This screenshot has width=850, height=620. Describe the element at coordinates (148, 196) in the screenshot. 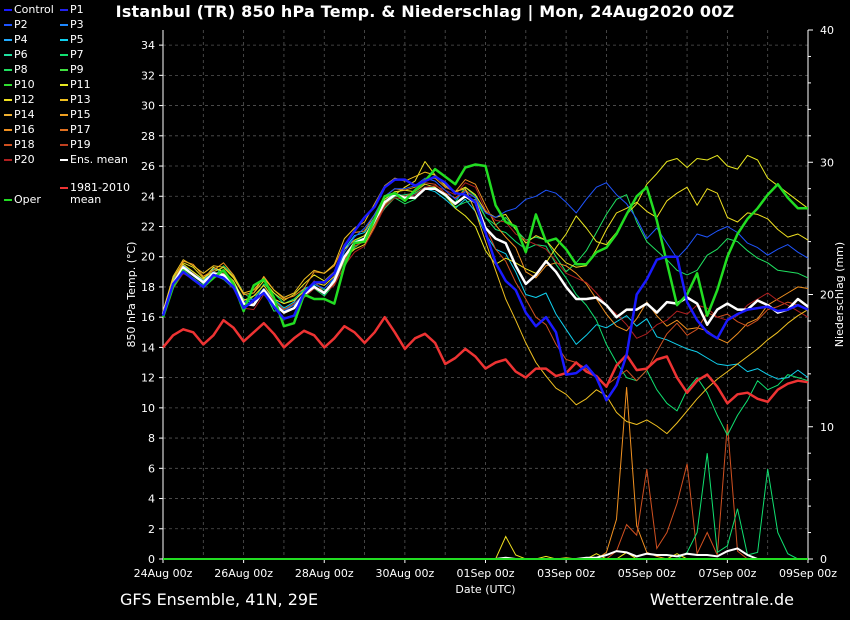

I see `y-tick-label: 24` at that location.